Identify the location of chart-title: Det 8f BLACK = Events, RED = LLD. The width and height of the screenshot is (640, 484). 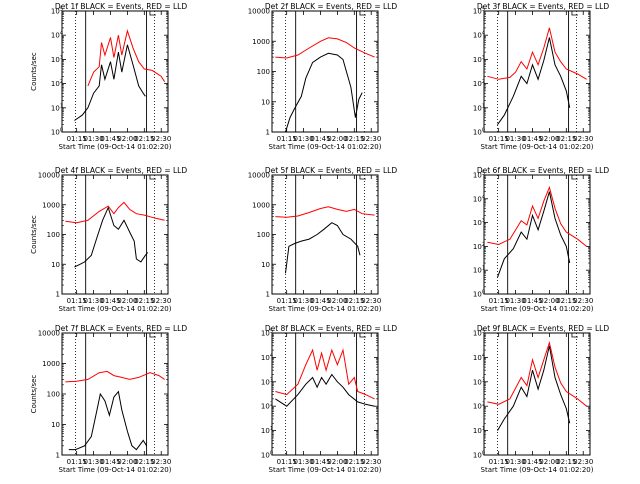
(331, 328).